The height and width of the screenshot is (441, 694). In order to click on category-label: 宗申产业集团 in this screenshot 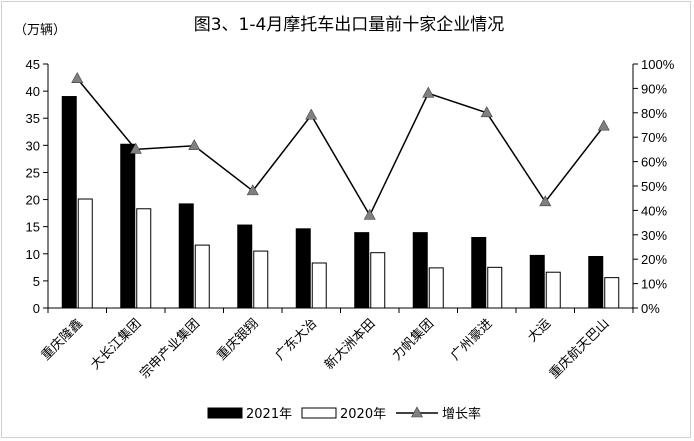, I will do `click(170, 349)`.